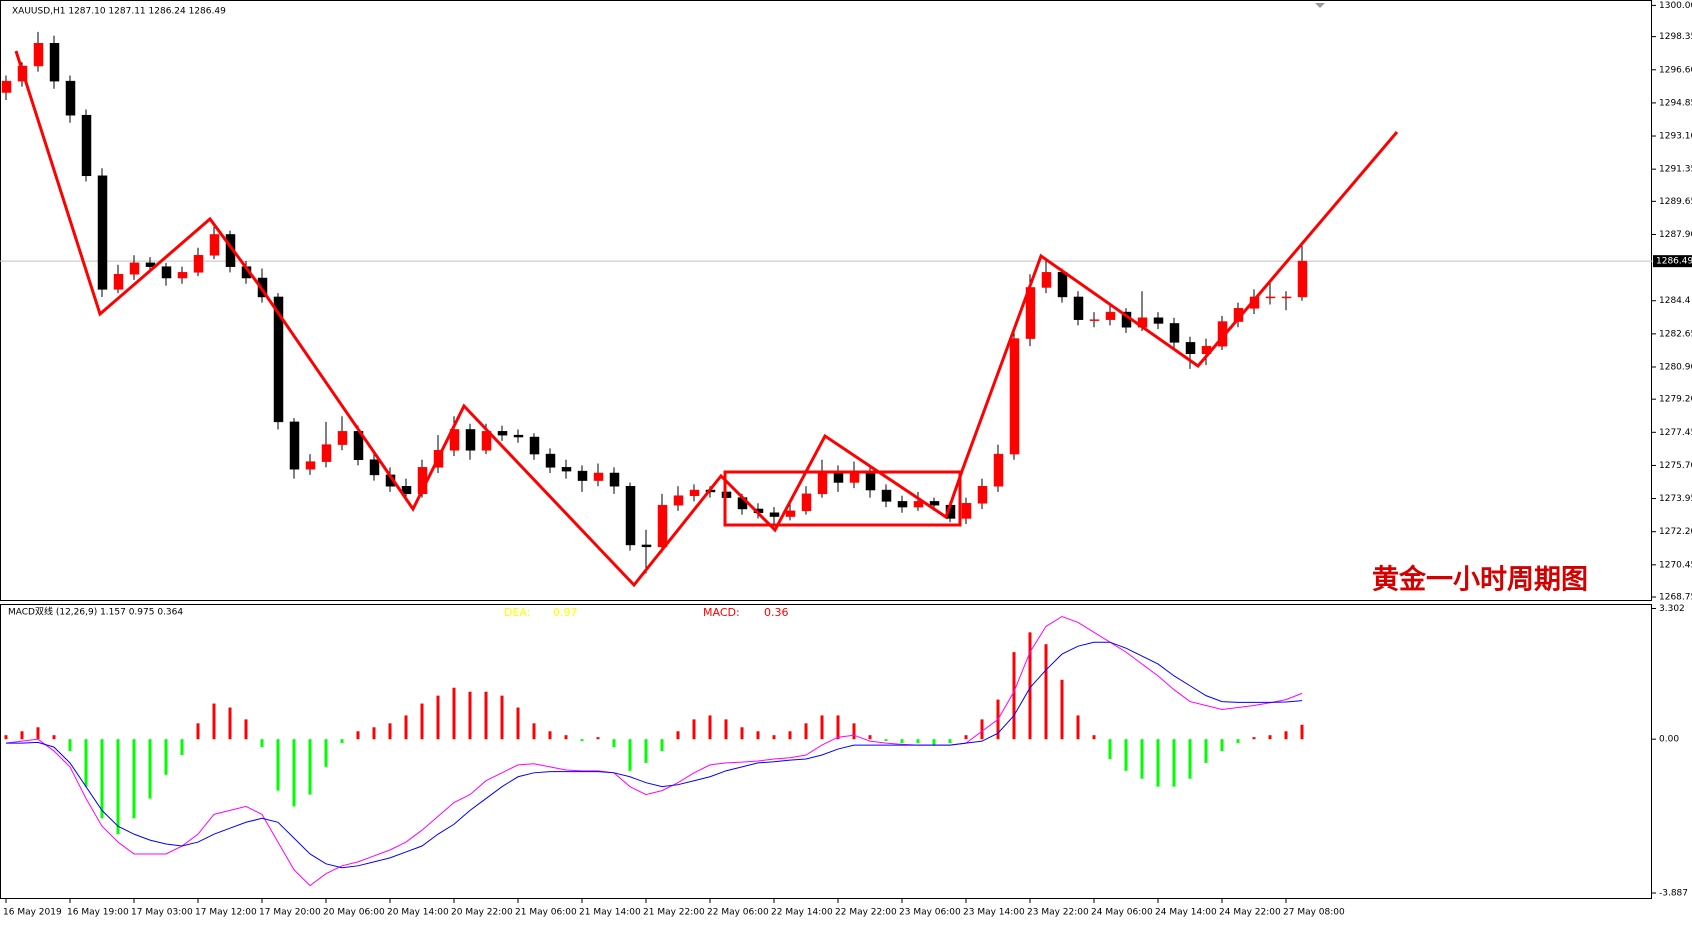 The width and height of the screenshot is (1692, 925). What do you see at coordinates (1675, 202) in the screenshot?
I see `y-tick-label: 1289.65` at bounding box center [1675, 202].